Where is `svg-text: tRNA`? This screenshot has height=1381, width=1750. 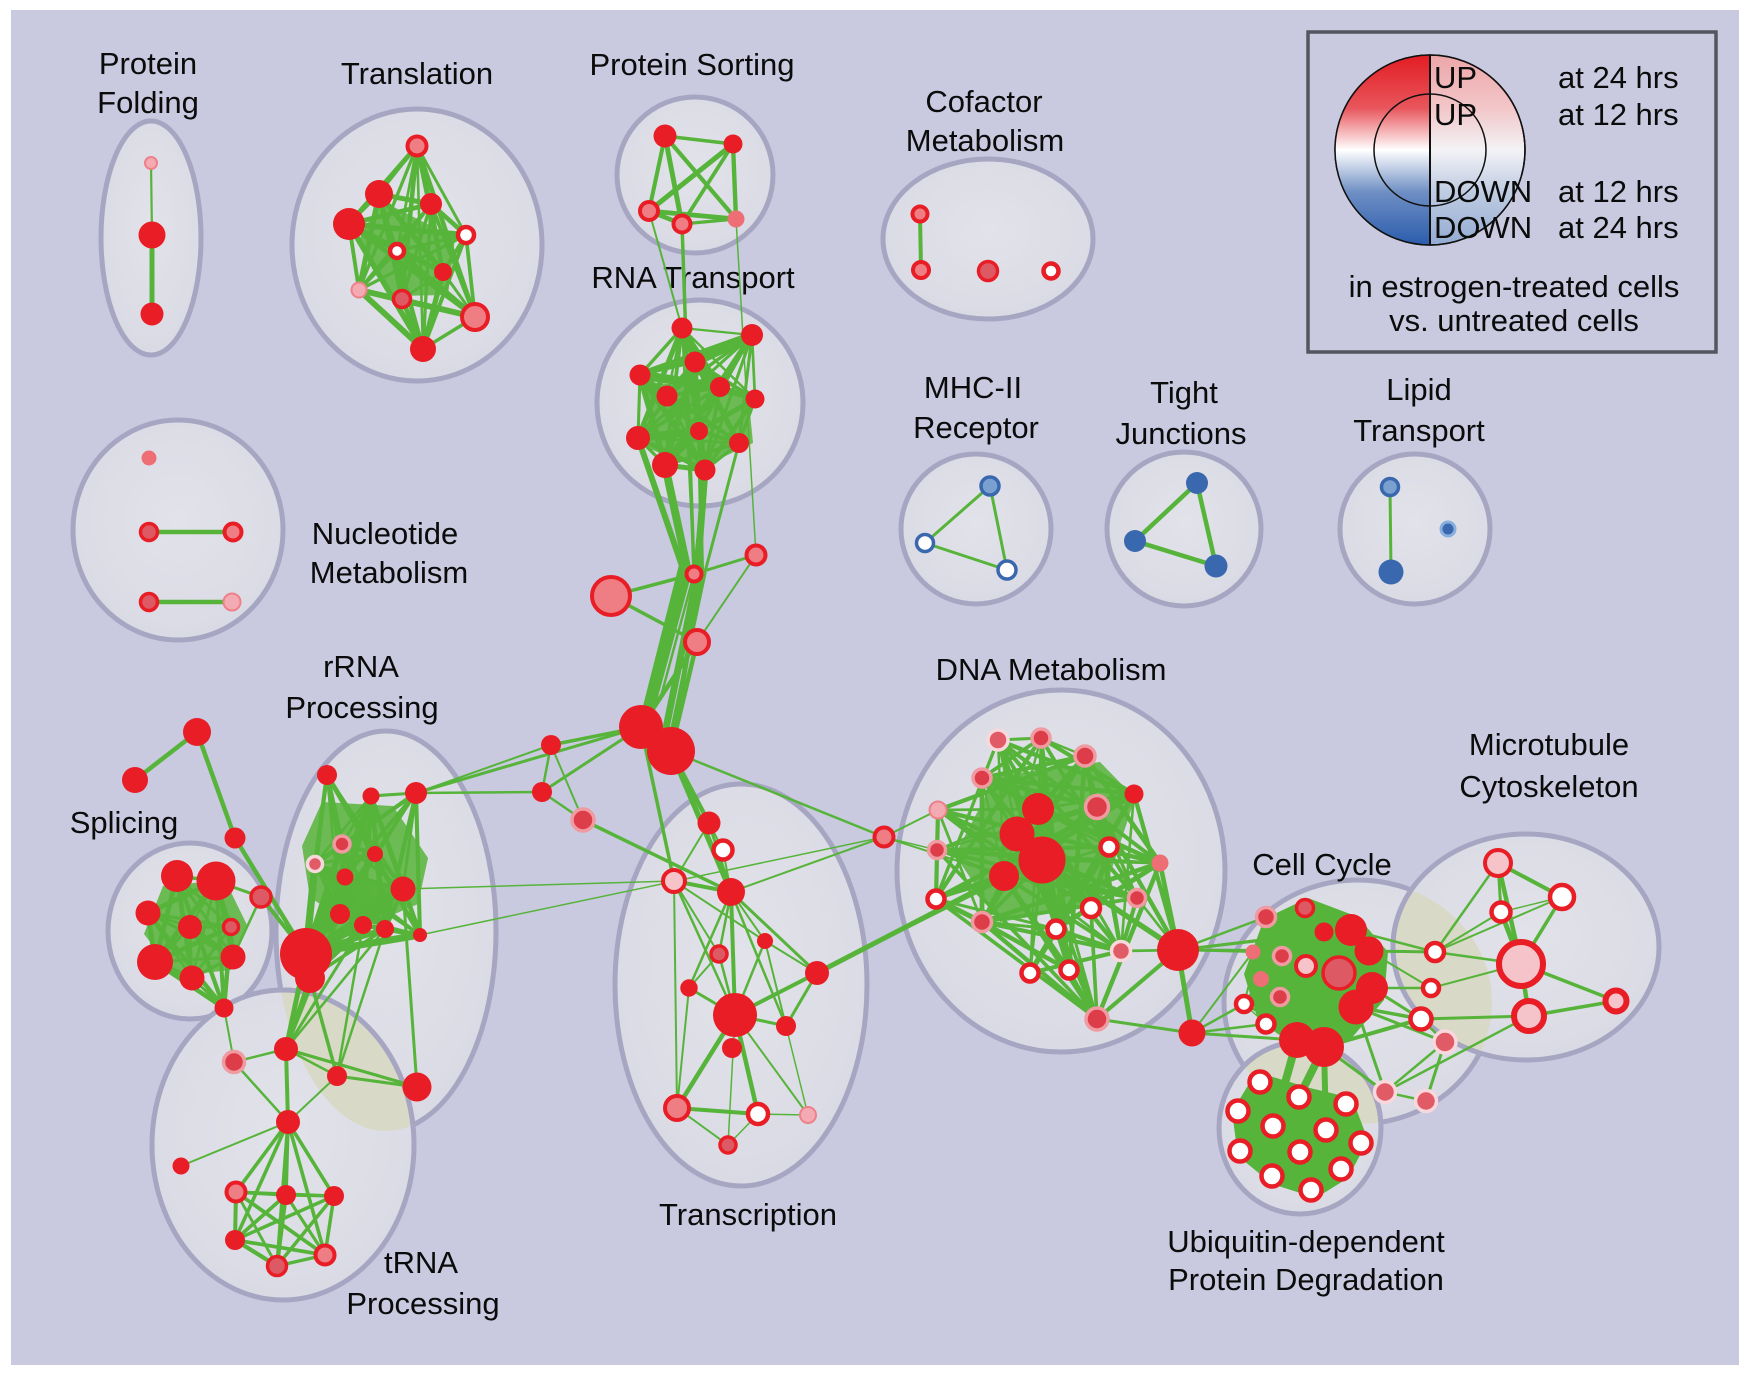 svg-text: tRNA is located at coordinates (421, 1262).